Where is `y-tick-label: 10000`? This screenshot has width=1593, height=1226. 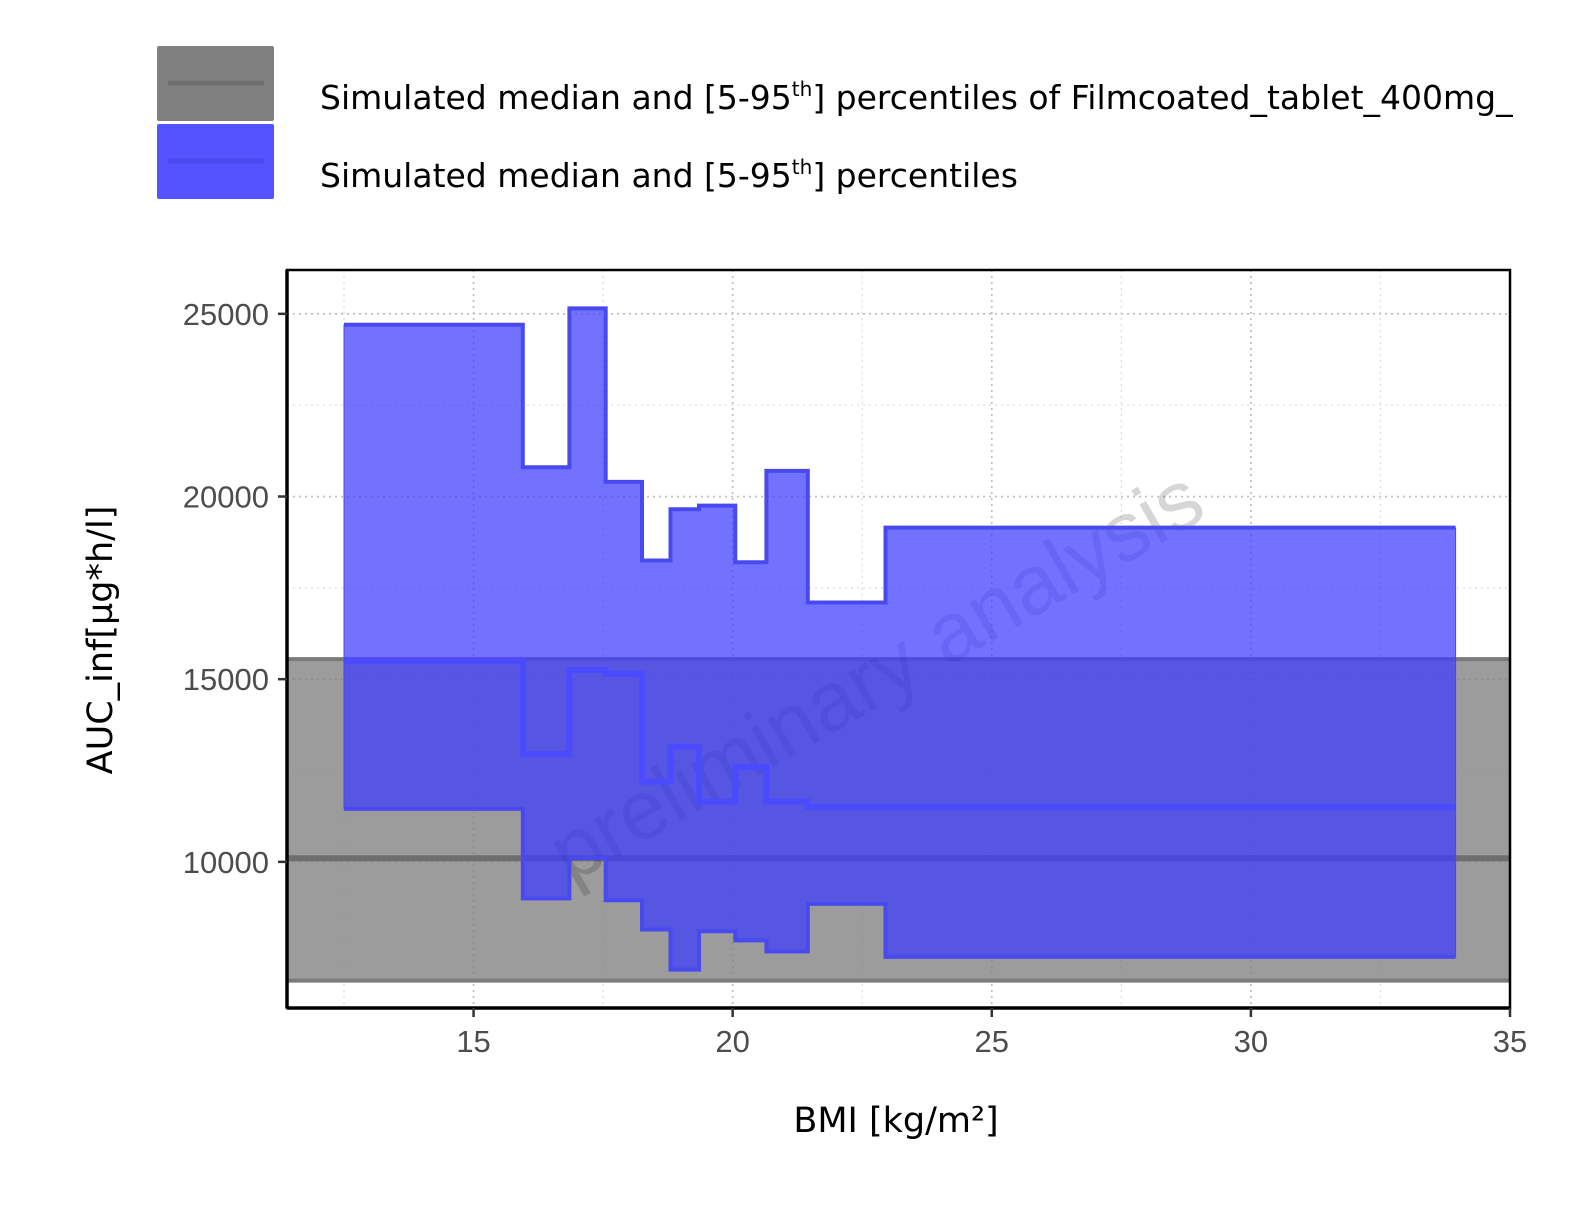
y-tick-label: 10000 is located at coordinates (226, 862).